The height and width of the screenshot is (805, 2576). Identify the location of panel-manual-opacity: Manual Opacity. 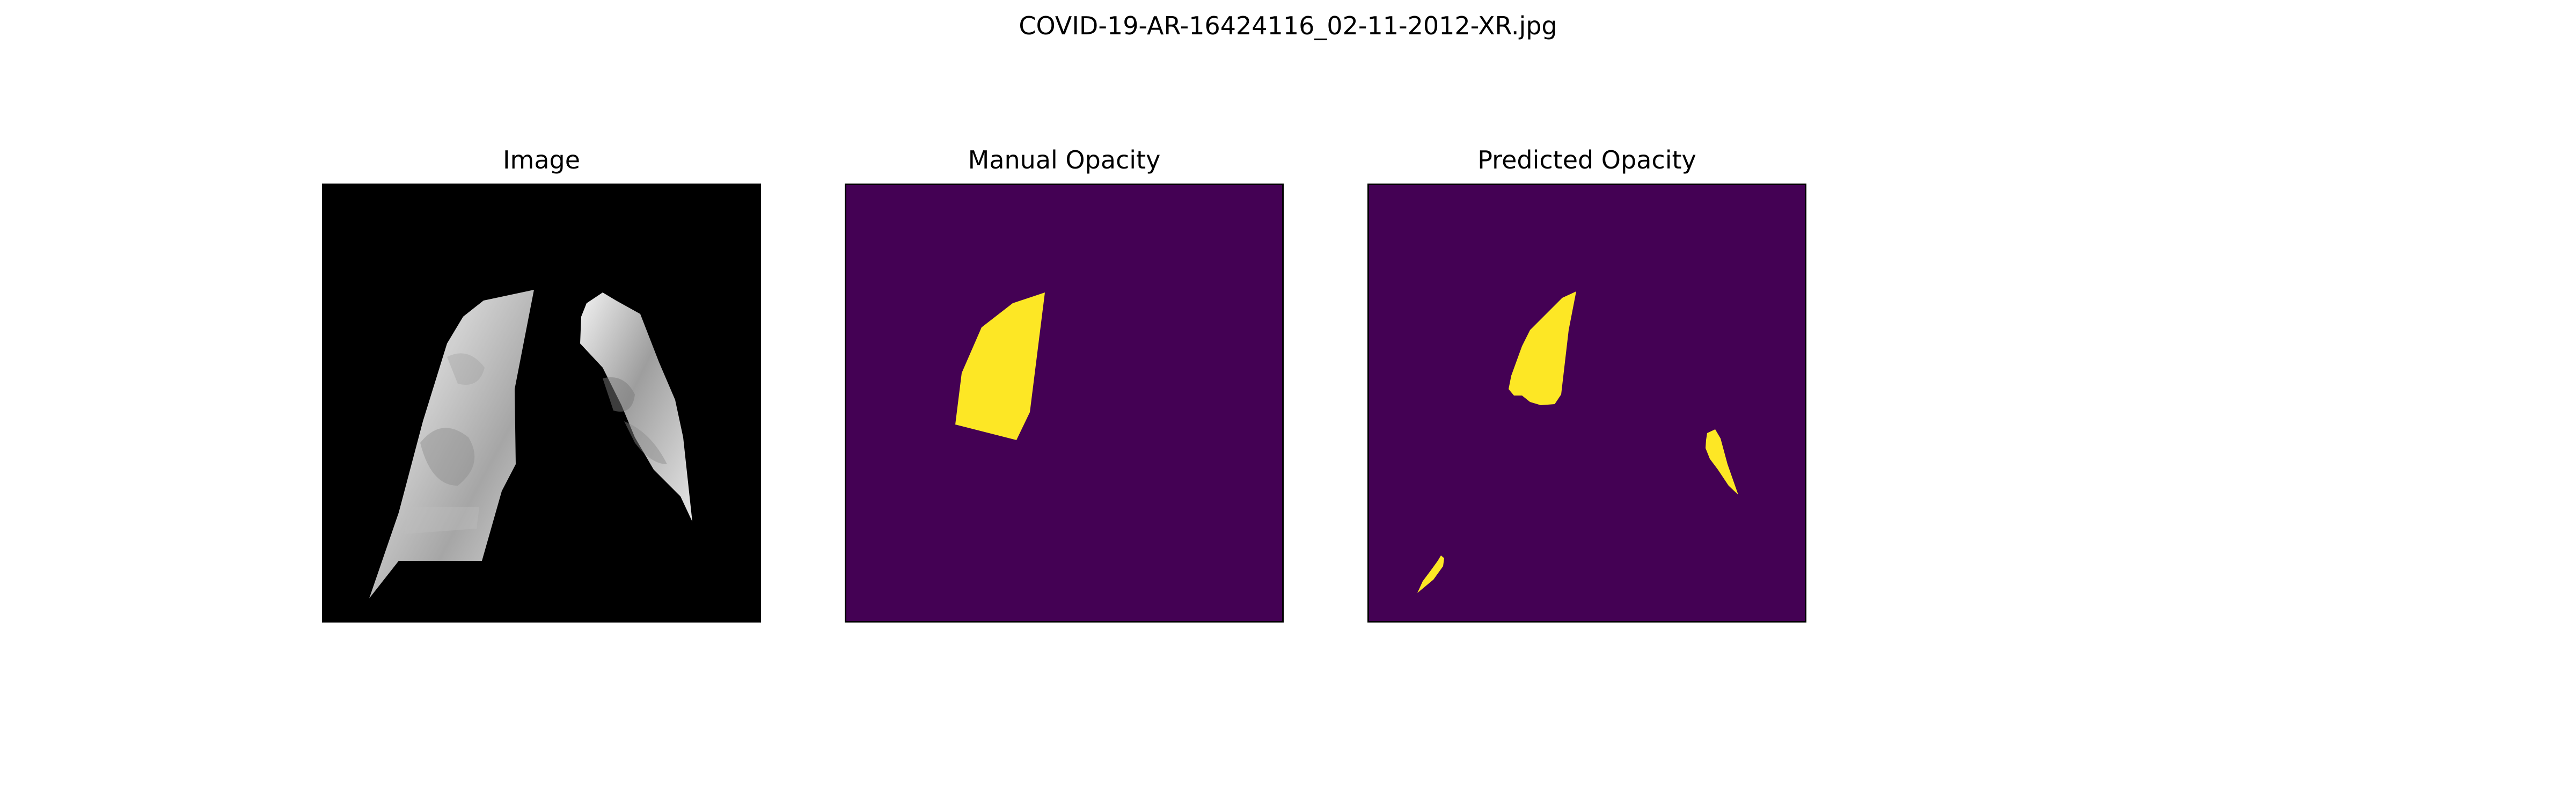
(1064, 386).